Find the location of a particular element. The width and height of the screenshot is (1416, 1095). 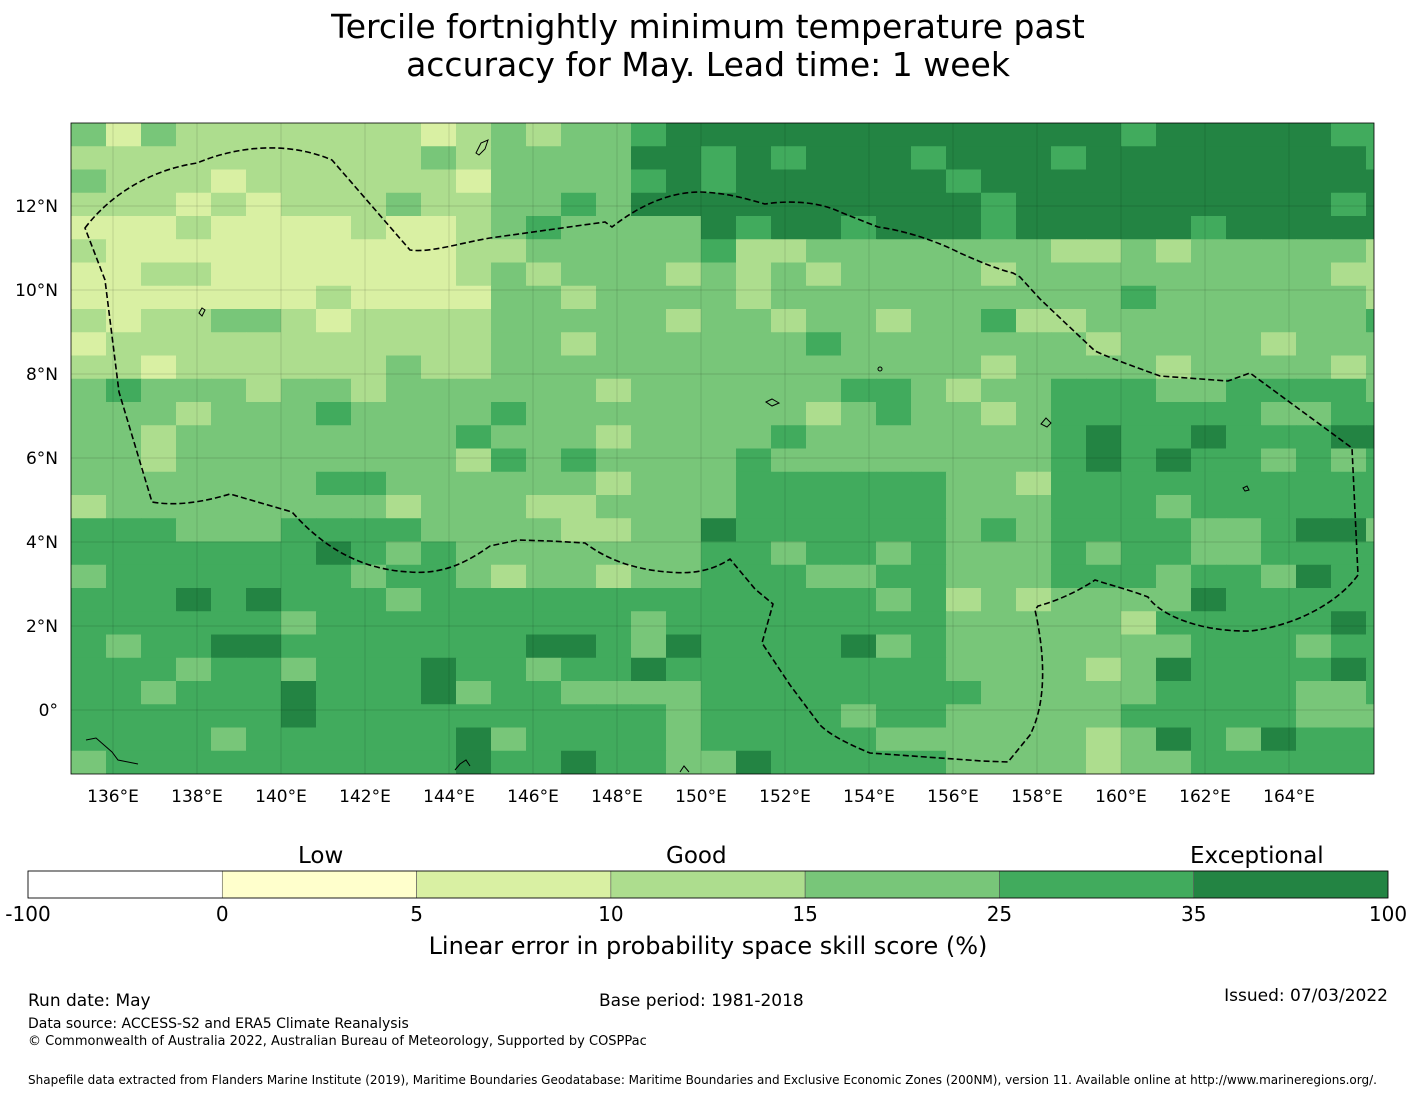

longitude-label: 160°E is located at coordinates (1121, 797).